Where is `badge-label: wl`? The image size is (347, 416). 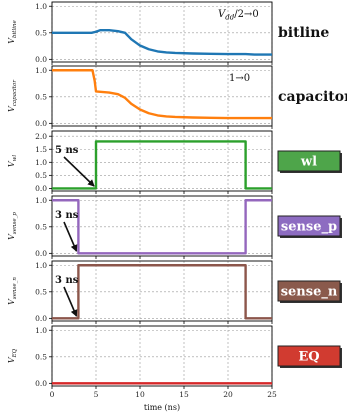 badge-label: wl is located at coordinates (308, 162).